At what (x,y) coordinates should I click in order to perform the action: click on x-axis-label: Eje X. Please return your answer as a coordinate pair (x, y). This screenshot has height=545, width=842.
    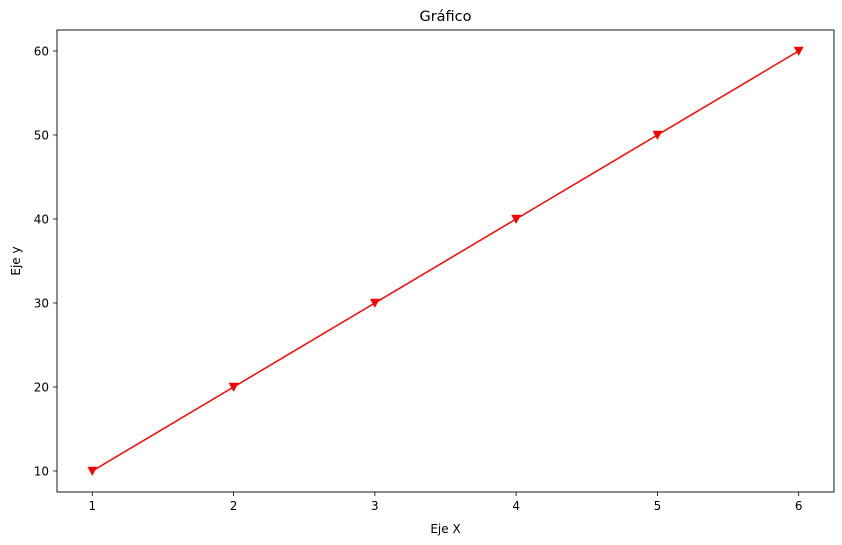
    Looking at the image, I should click on (445, 529).